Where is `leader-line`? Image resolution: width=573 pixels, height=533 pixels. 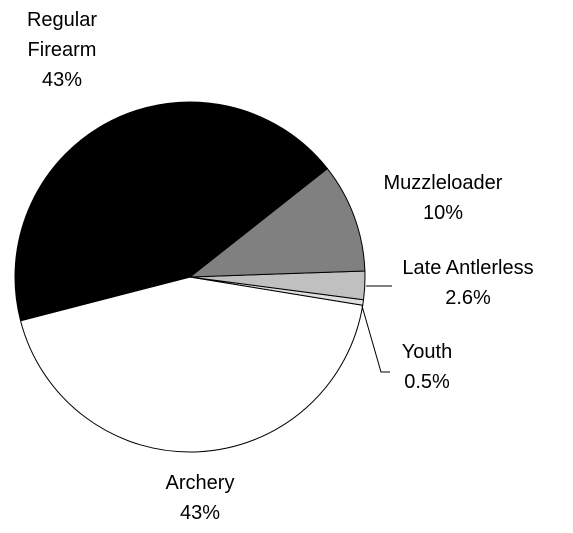 leader-line is located at coordinates (375, 339).